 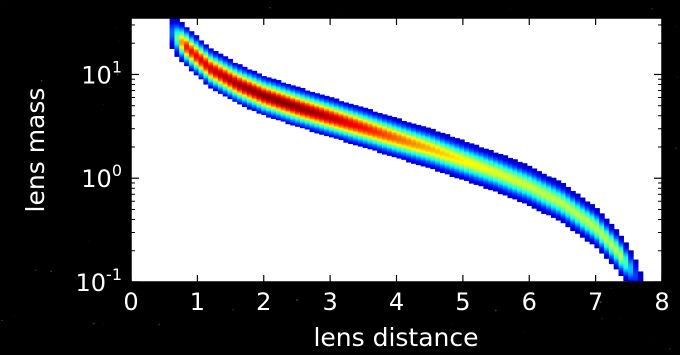 I want to click on x-tick-label: 8, so click(x=661, y=302).